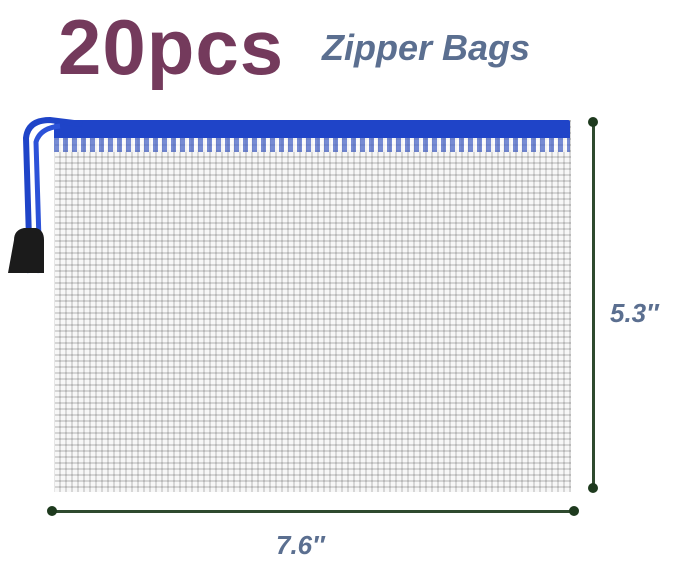 The height and width of the screenshot is (561, 679). What do you see at coordinates (593, 488) in the screenshot?
I see `height-line-bottom-dot` at bounding box center [593, 488].